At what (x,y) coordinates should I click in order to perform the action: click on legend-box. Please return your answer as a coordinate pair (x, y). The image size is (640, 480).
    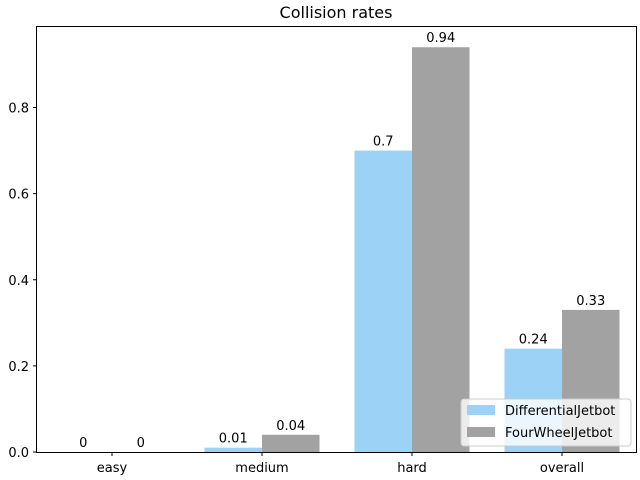
    Looking at the image, I should click on (546, 422).